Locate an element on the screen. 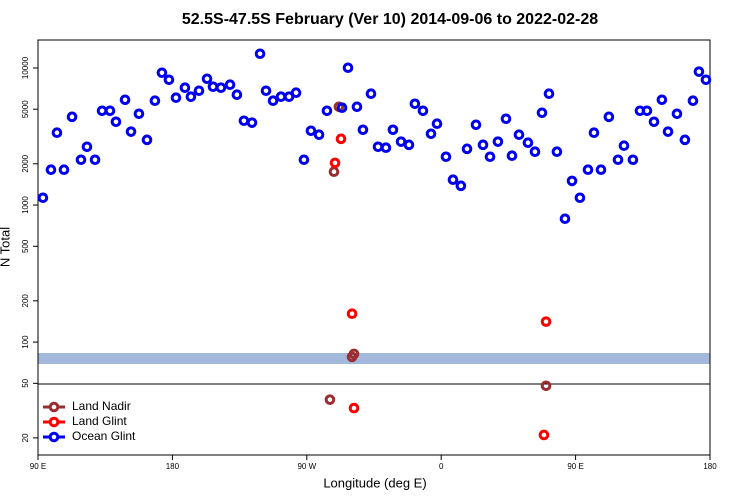  y-tick-label: 10000 is located at coordinates (25, 67).